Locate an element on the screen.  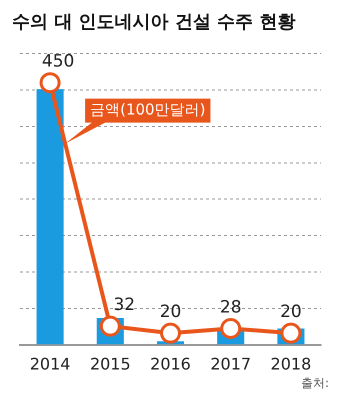
bar is located at coordinates (50, 216).